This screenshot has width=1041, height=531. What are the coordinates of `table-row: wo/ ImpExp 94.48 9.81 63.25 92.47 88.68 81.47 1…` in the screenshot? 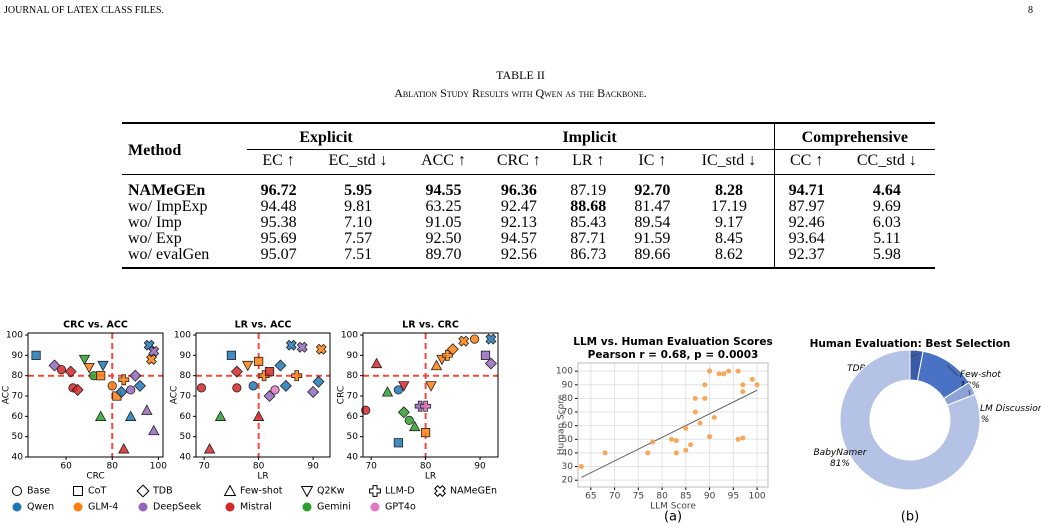 It's located at (528, 207).